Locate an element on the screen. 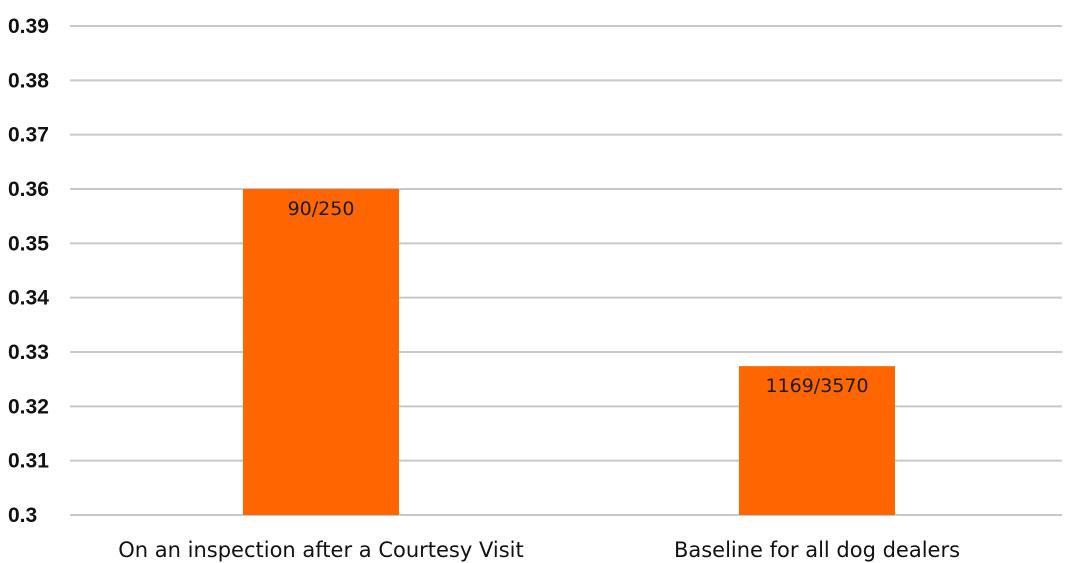  y-tick-label: 0.38 is located at coordinates (28, 80).